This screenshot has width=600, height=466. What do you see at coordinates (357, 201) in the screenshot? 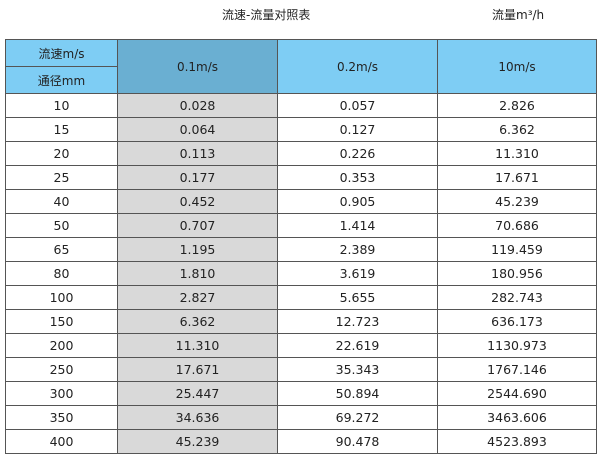
I see `flow-cell: 0.905` at bounding box center [357, 201].